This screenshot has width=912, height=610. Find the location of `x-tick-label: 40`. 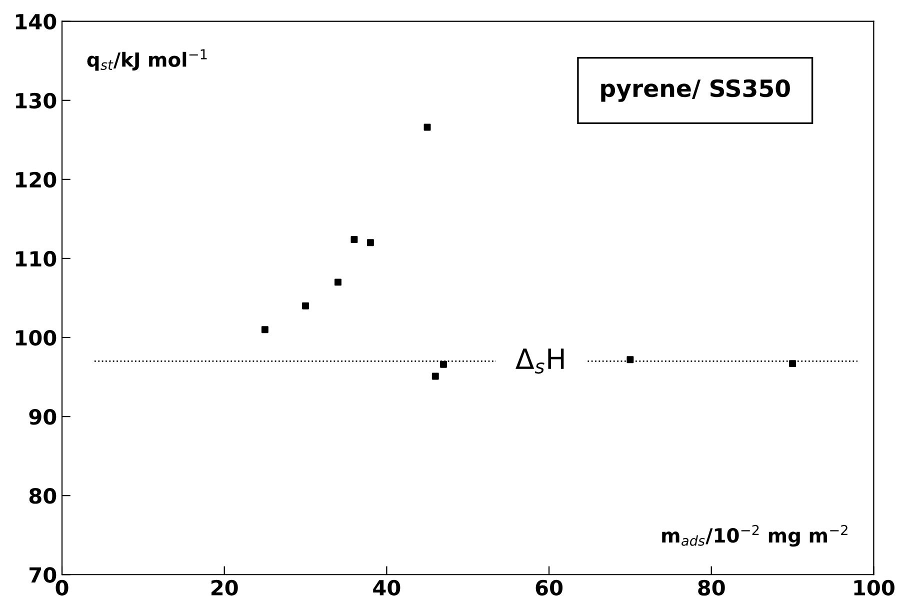

x-tick-label: 40 is located at coordinates (386, 588).